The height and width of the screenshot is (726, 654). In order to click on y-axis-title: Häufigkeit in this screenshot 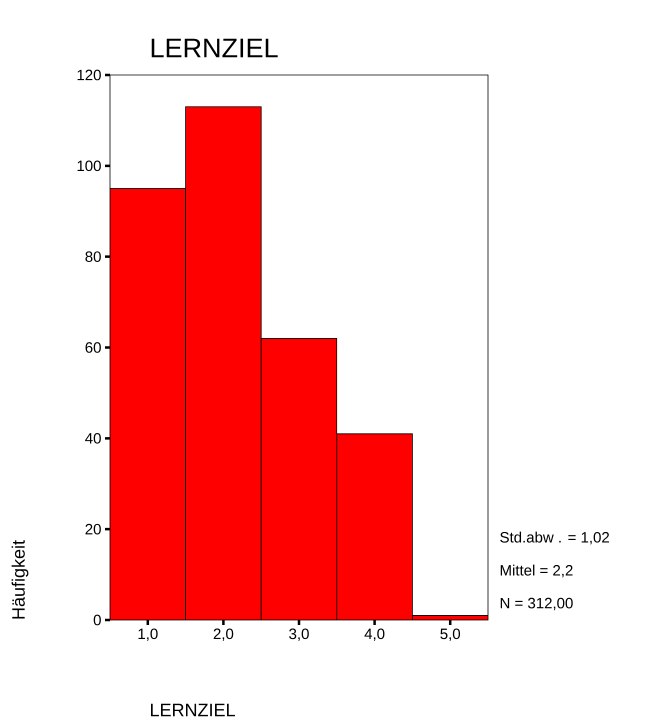, I will do `click(20, 579)`.